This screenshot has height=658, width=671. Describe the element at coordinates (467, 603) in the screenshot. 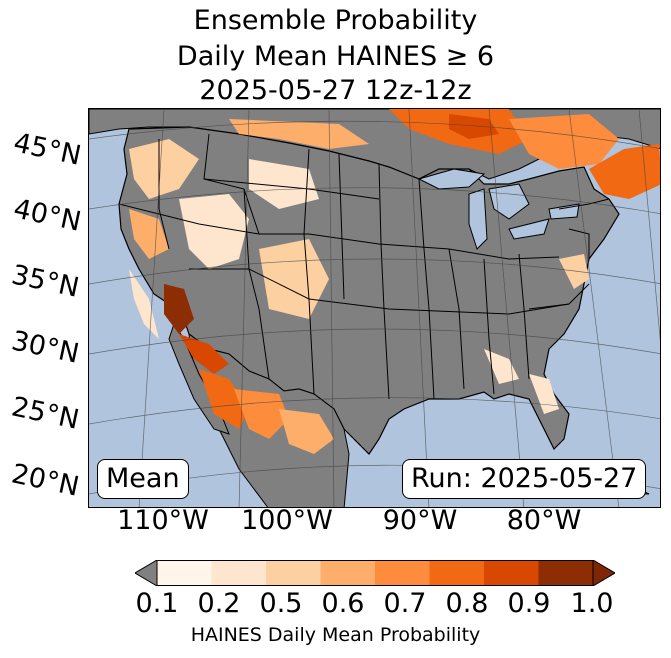

I see `colorbar-tick-5: 0.8` at that location.